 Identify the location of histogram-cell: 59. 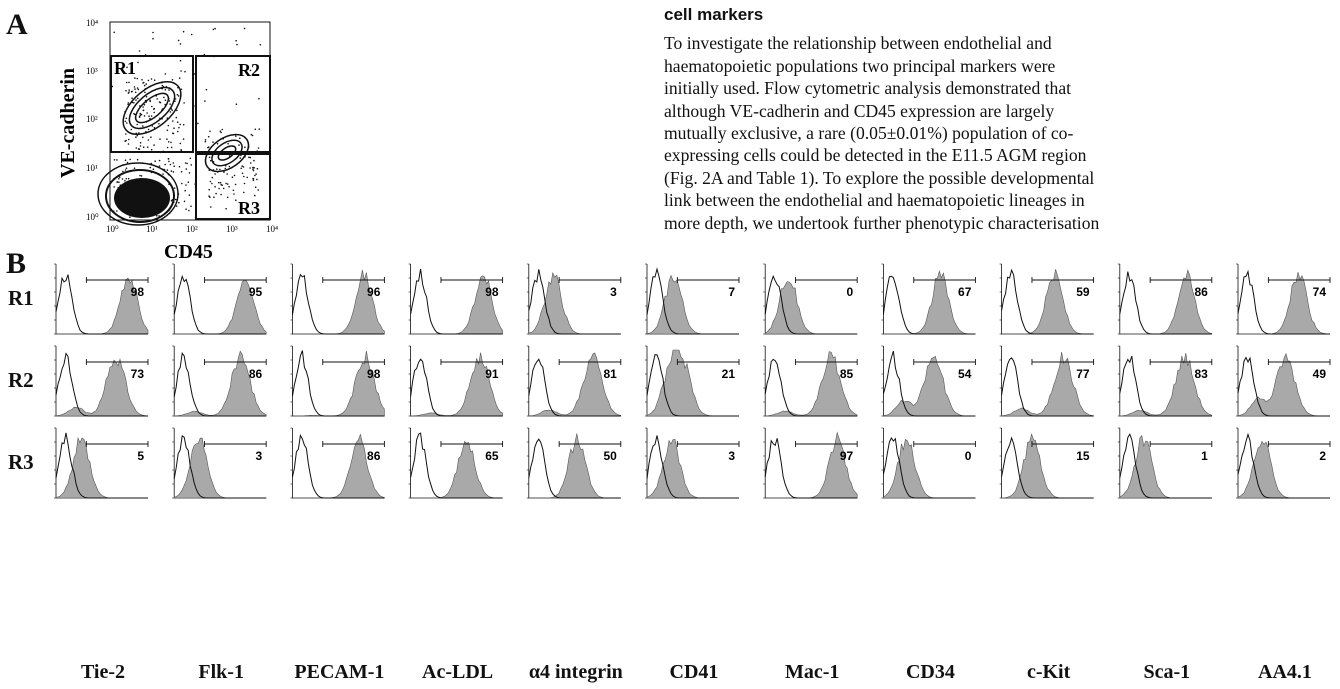
(1047, 299).